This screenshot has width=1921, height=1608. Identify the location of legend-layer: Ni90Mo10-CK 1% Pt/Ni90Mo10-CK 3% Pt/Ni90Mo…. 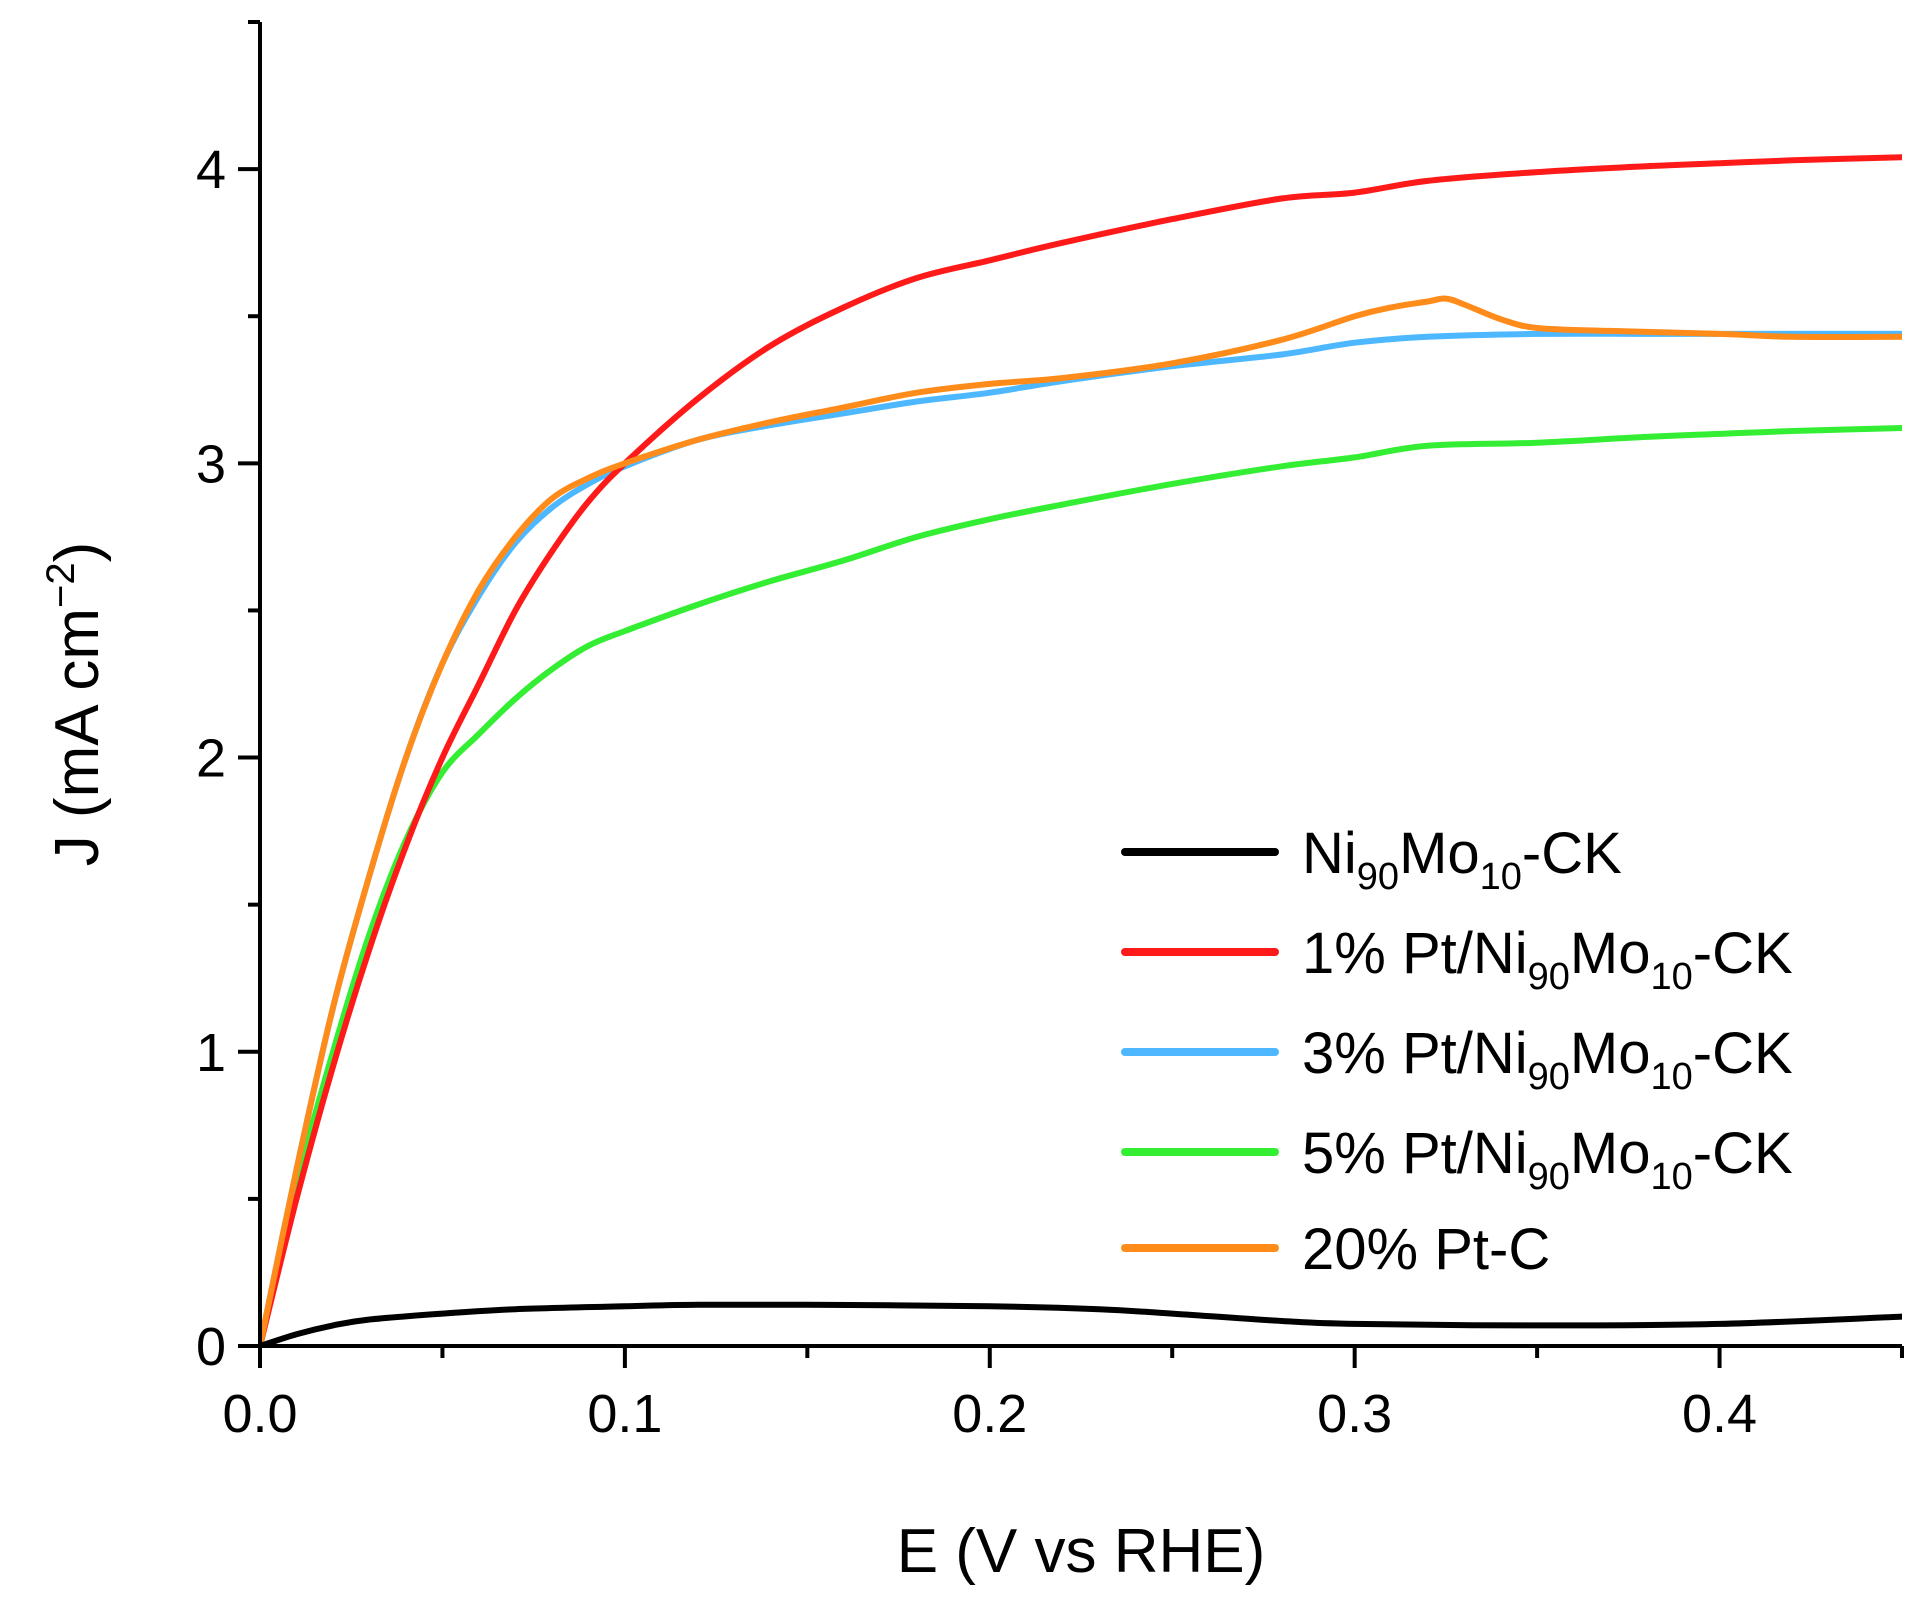
(1457, 1051).